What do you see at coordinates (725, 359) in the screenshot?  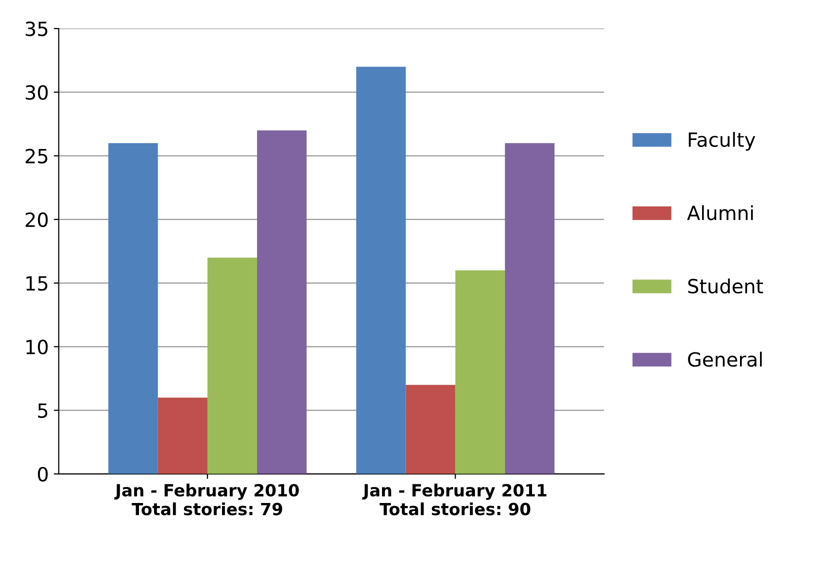 I see `legend-label: General` at bounding box center [725, 359].